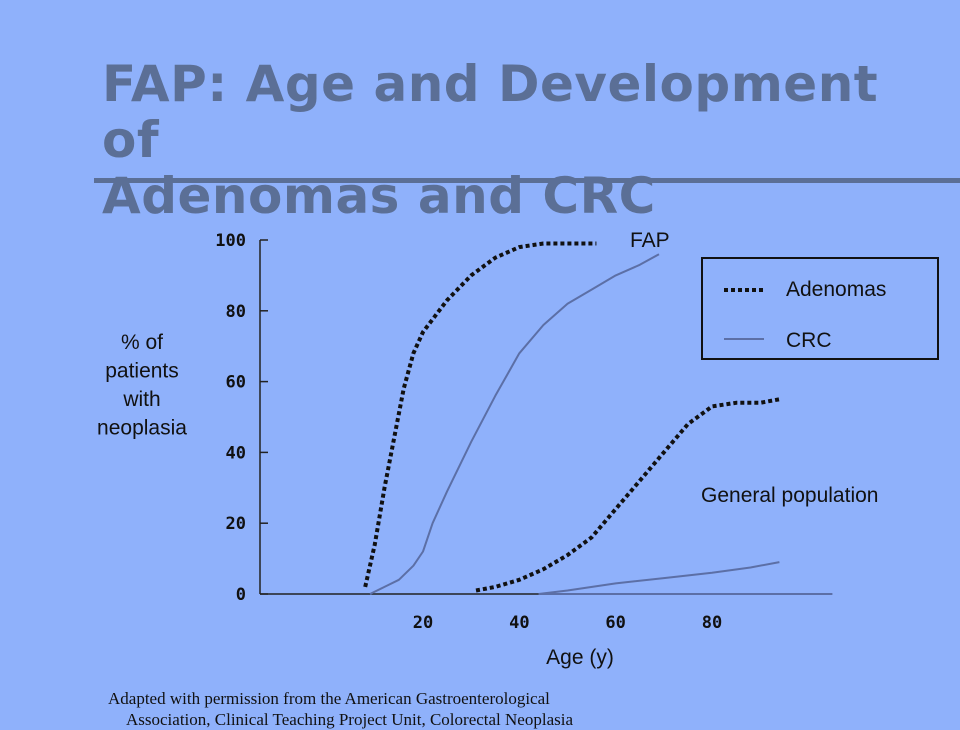 Image resolution: width=960 pixels, height=730 pixels. Describe the element at coordinates (142, 342) in the screenshot. I see `y-axis-label-line: % of` at that location.